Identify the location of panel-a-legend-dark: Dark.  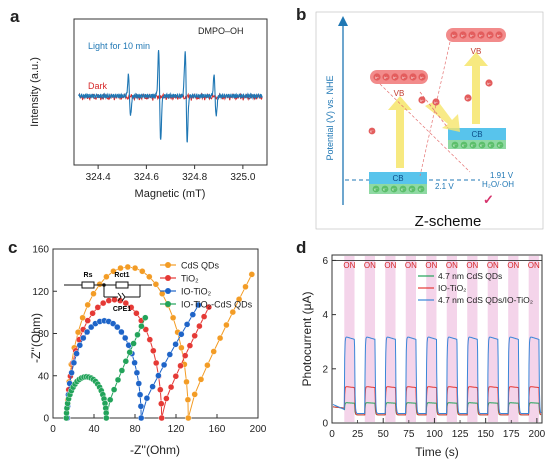
(98, 86).